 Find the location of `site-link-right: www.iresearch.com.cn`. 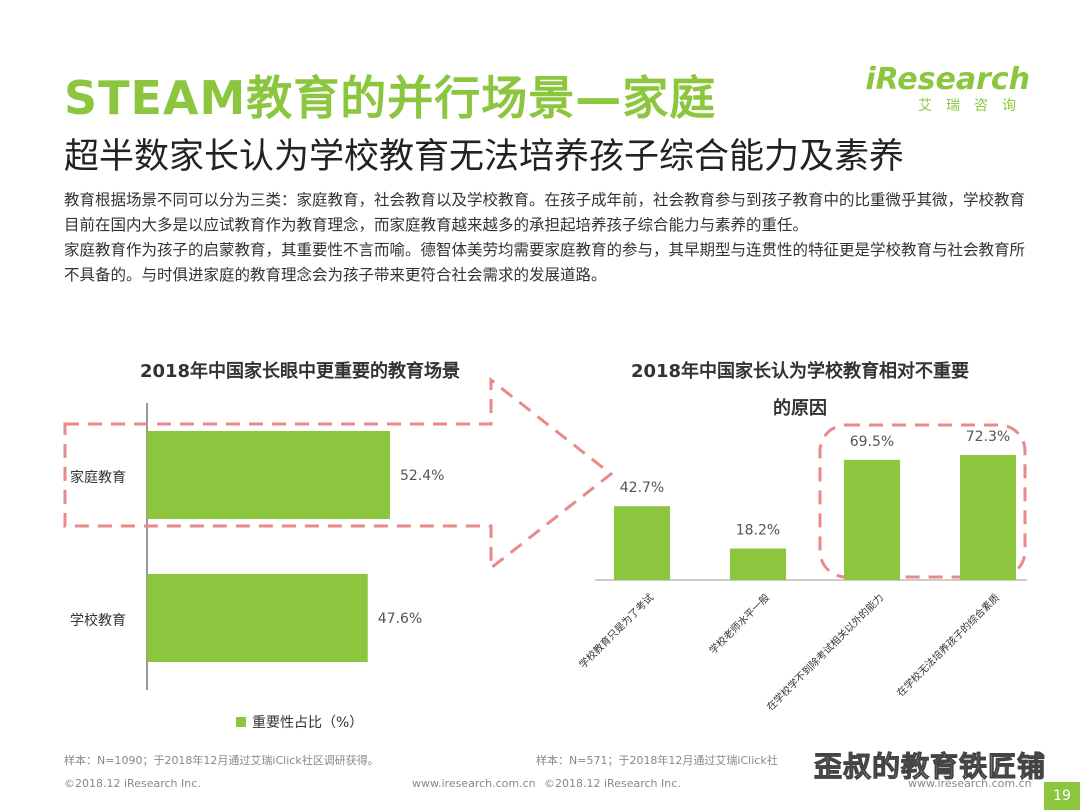

site-link-right: www.iresearch.com.cn is located at coordinates (970, 783).